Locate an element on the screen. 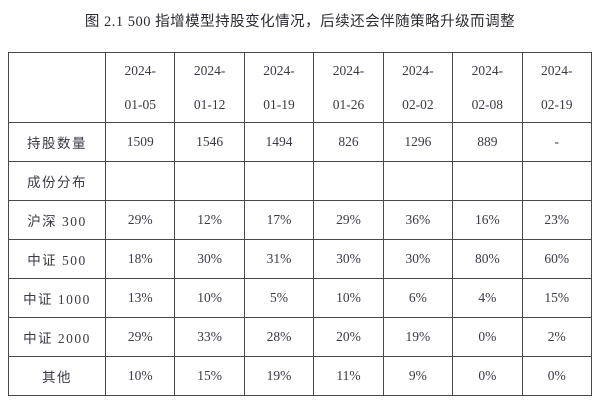 The image size is (600, 402). date-monthday: 01-19 is located at coordinates (279, 104).